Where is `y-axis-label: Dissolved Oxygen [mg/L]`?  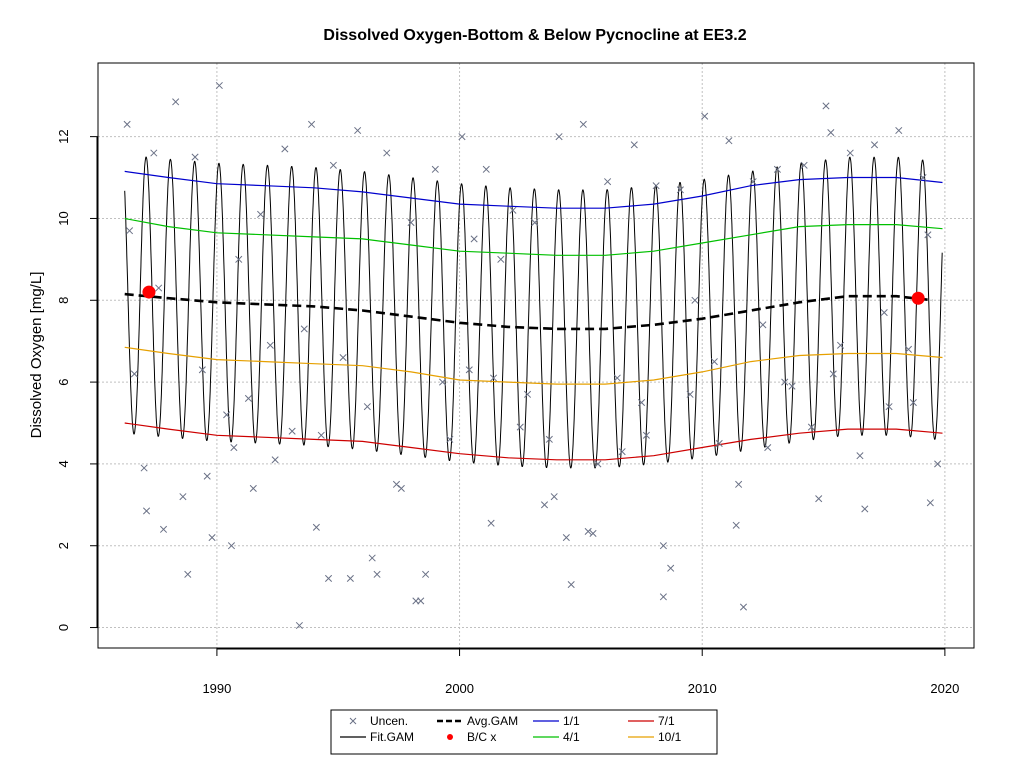
y-axis-label: Dissolved Oxygen [mg/L] is located at coordinates (36, 355).